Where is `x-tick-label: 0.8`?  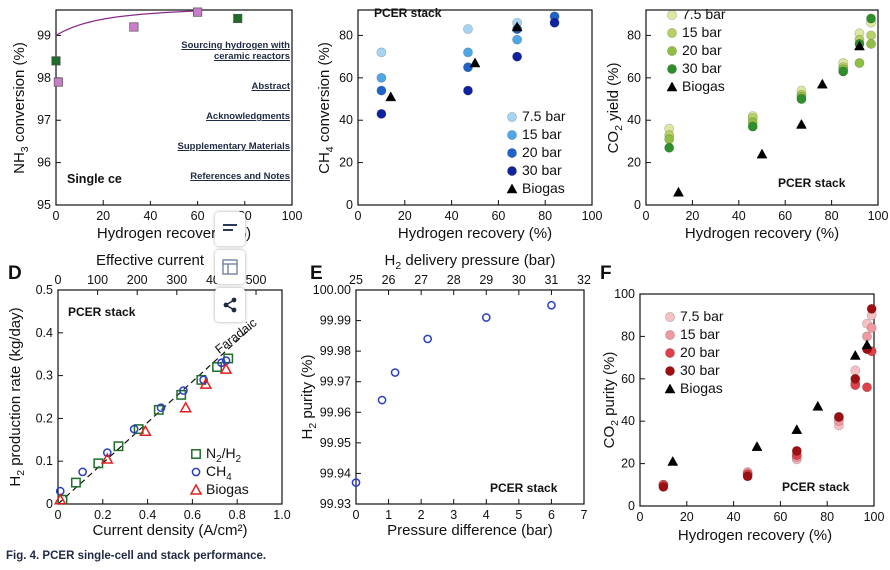 x-tick-label: 0.8 is located at coordinates (237, 515).